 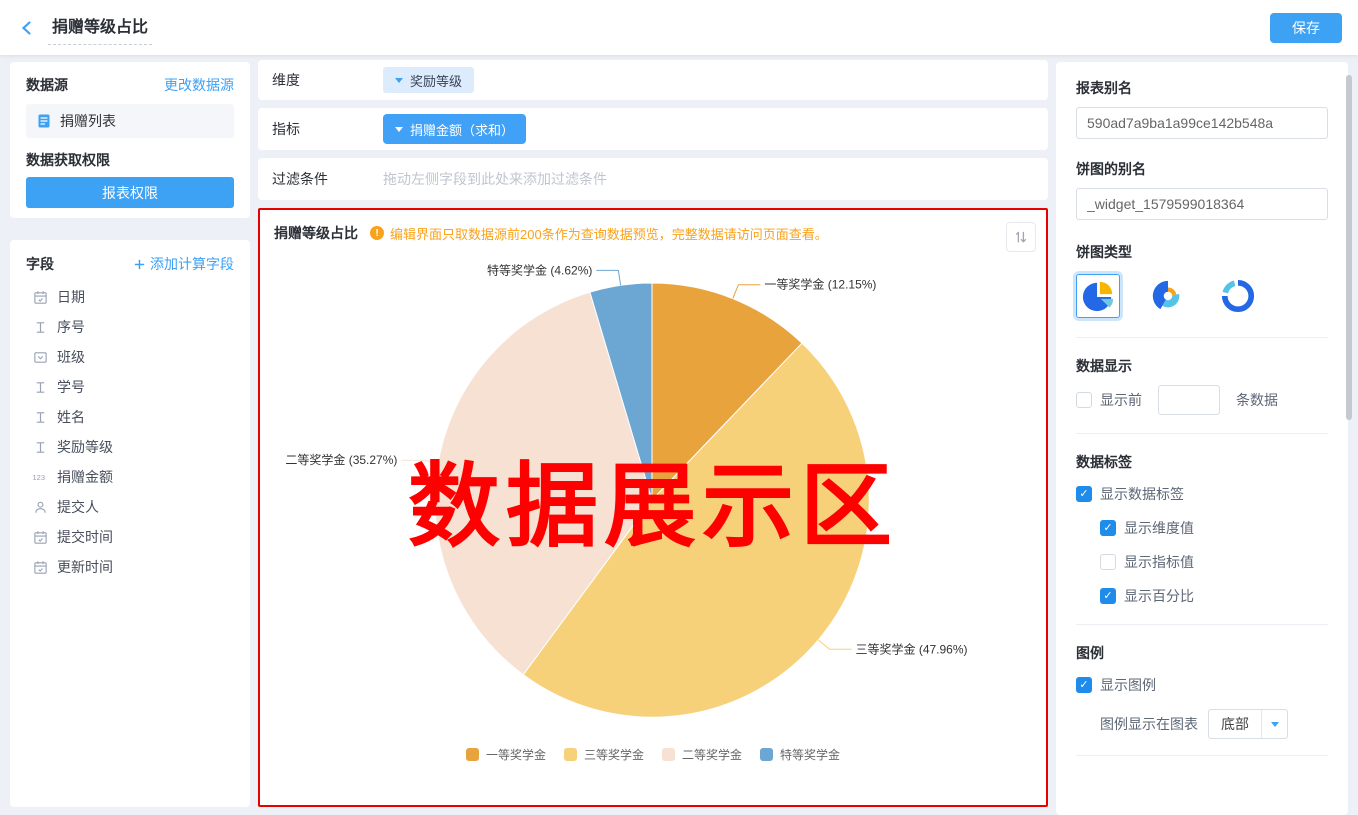 What do you see at coordinates (653, 754) in the screenshot?
I see `chart-legend: 一等奖学金 三等奖学金 二等奖学金 特等奖学金` at bounding box center [653, 754].